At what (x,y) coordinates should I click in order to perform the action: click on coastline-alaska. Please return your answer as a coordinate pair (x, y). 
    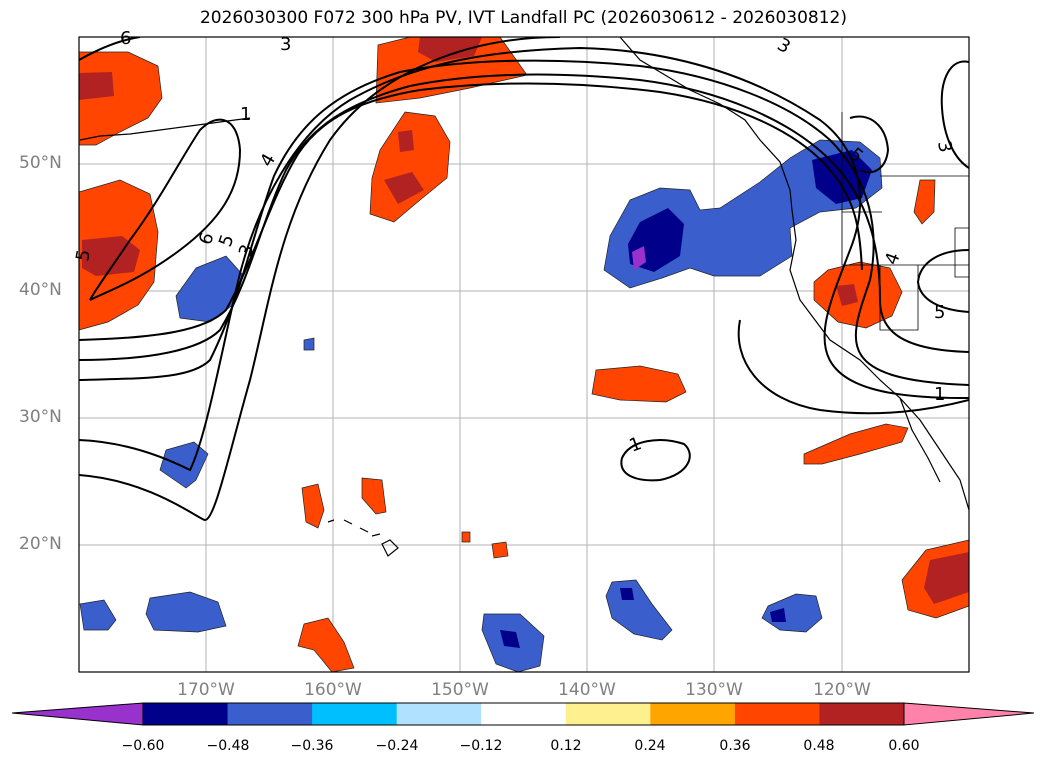
    Looking at the image, I should click on (706, 124).